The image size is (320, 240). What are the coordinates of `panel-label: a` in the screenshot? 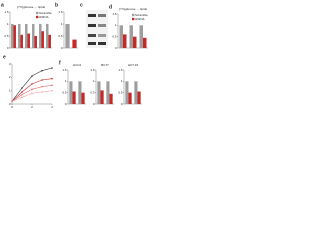 It's located at (2, 5).